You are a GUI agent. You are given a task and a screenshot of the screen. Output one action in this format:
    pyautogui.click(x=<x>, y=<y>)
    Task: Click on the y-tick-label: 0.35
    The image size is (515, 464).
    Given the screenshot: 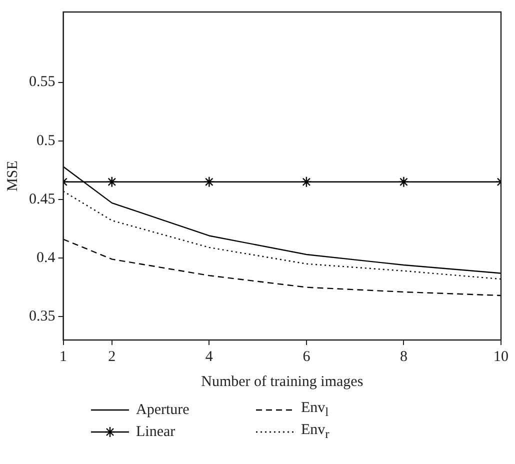 What is the action you would take?
    pyautogui.click(x=42, y=316)
    